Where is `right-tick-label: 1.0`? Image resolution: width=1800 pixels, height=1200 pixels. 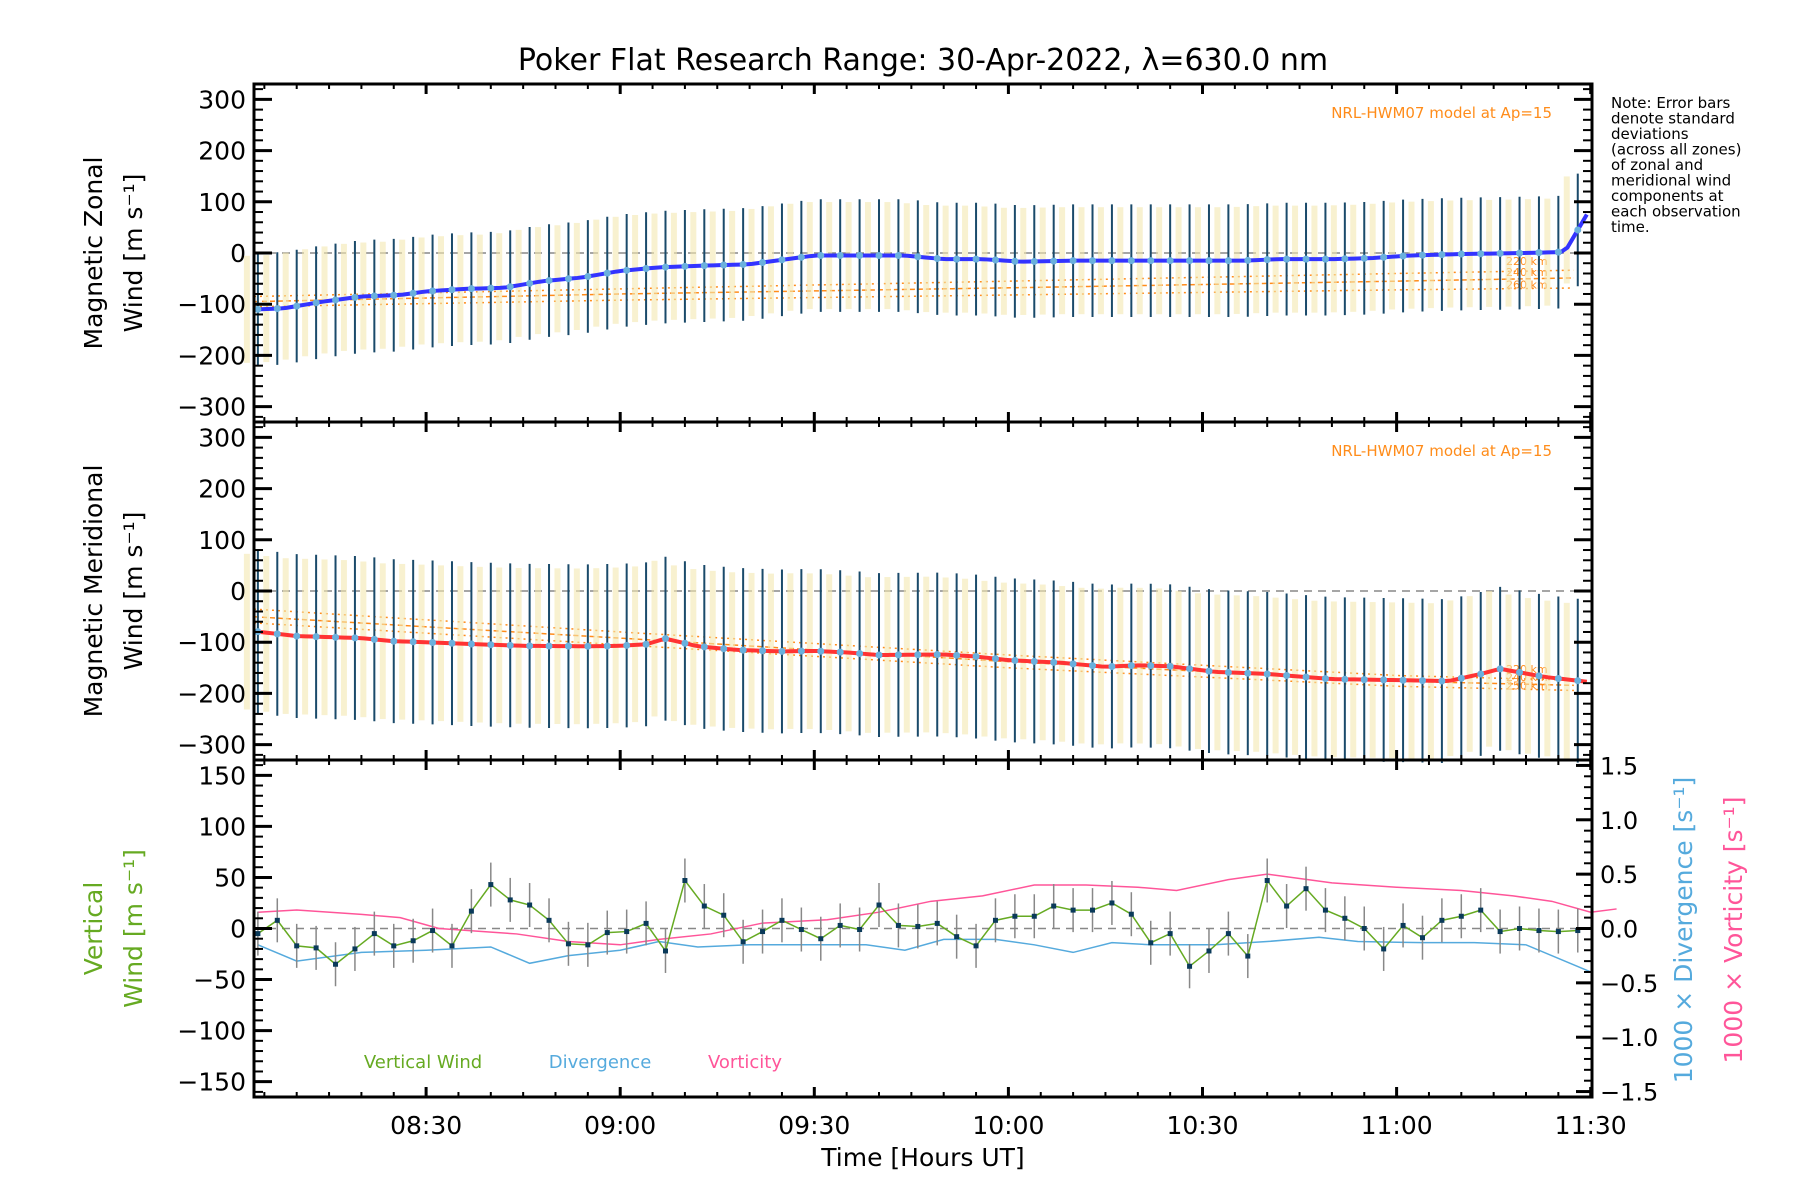
right-tick-label: 1.0 is located at coordinates (1619, 821).